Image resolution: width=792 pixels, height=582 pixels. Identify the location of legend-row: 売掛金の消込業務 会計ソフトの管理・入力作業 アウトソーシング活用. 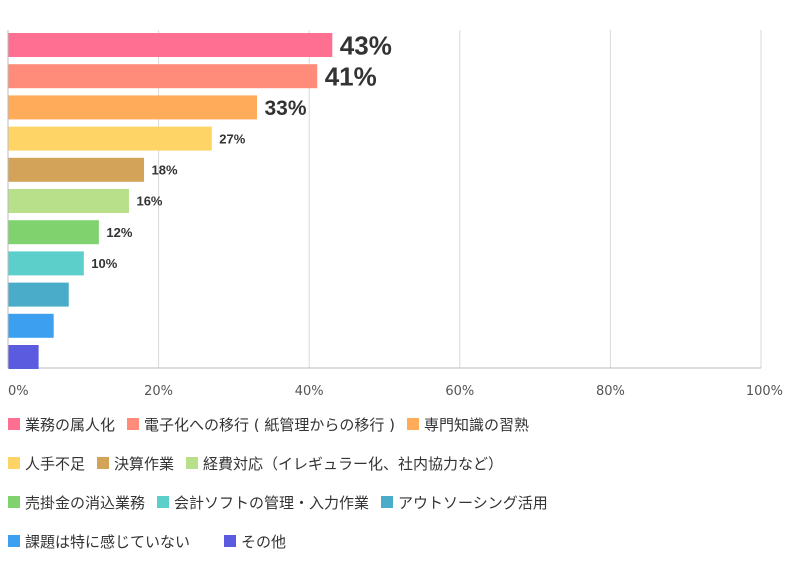
(398, 502).